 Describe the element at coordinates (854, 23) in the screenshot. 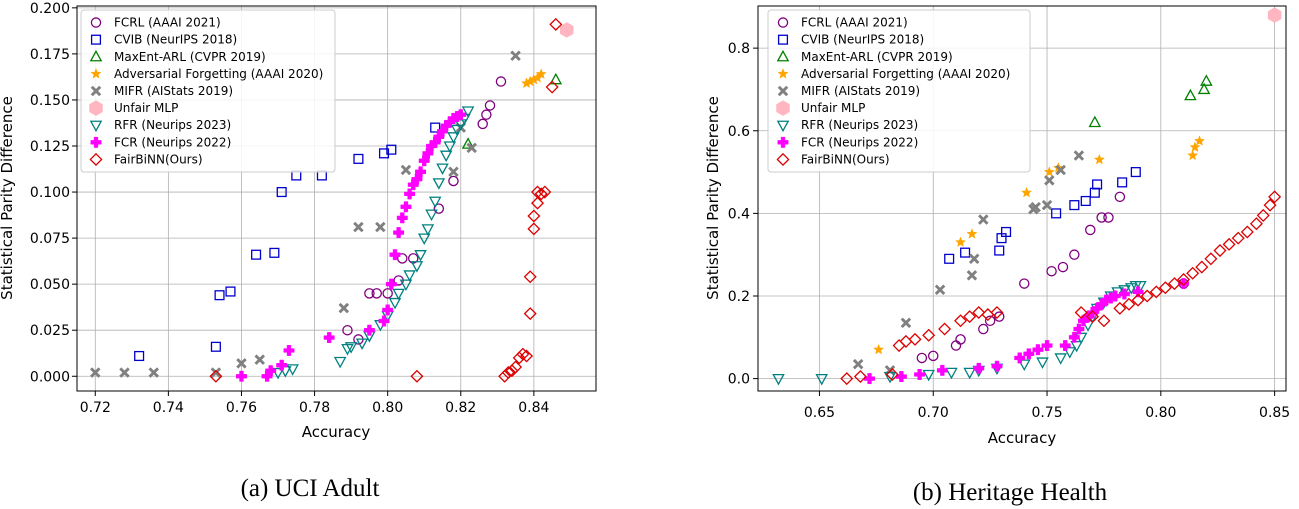

I see `legend-label: FCRL (AAAI 2021)` at that location.